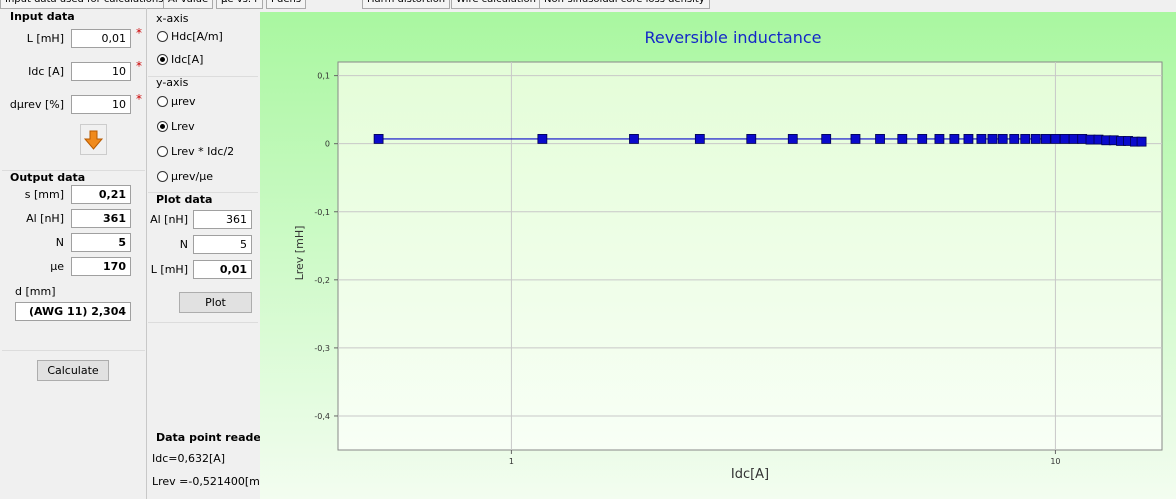 Image resolution: width=1176 pixels, height=499 pixels. I want to click on radio-label: µrev/µe, so click(192, 176).